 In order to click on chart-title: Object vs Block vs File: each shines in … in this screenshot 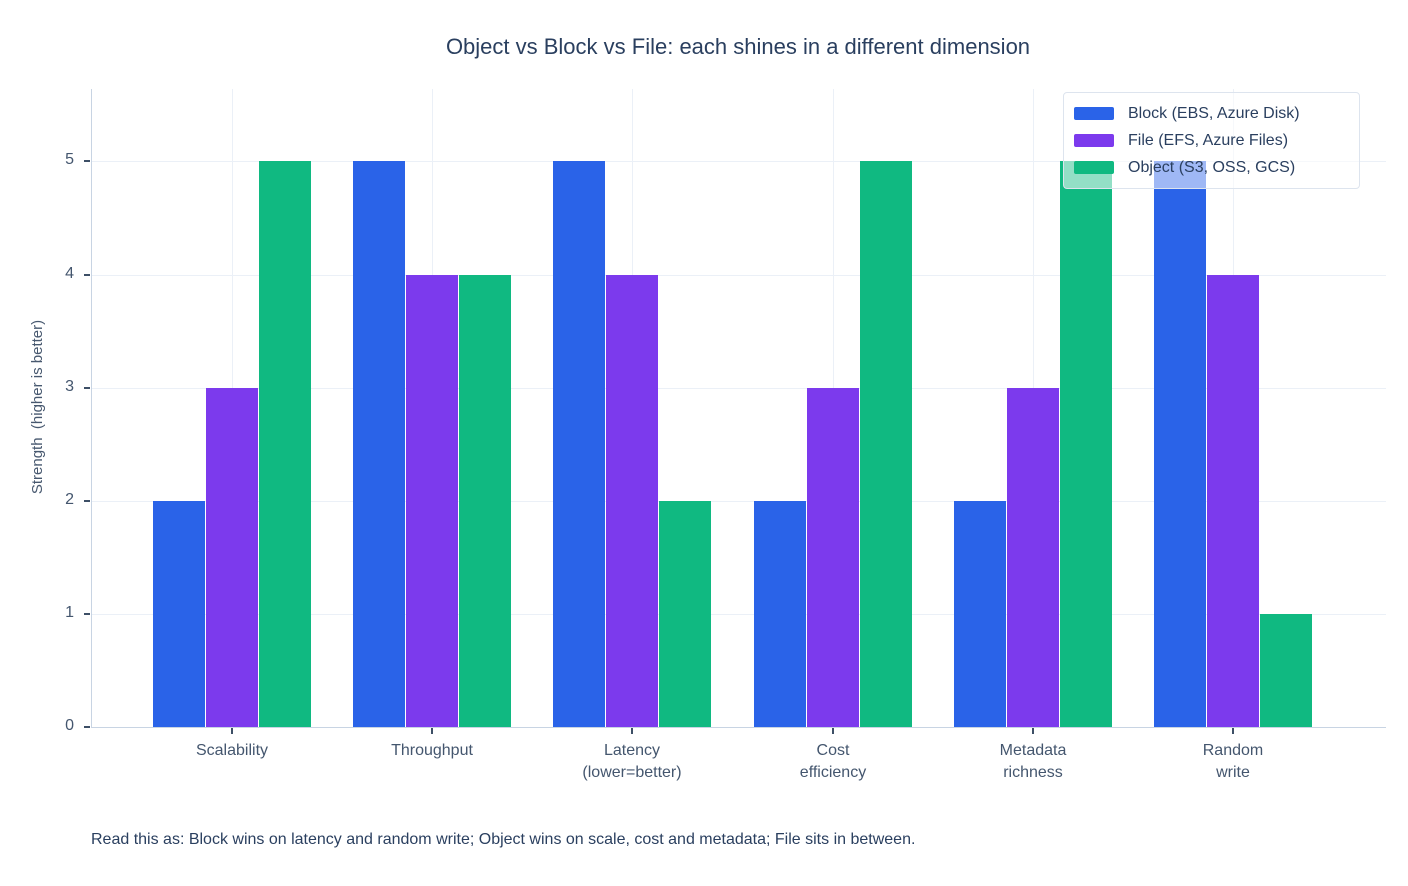, I will do `click(738, 46)`.